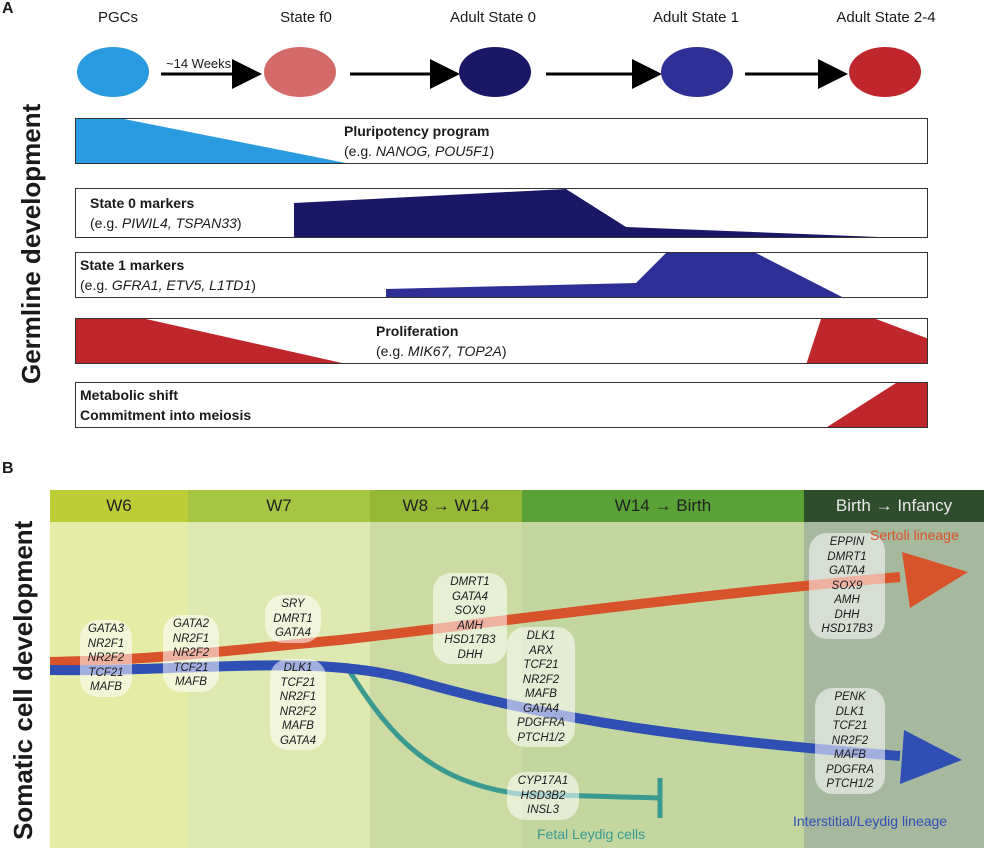 The image size is (984, 850). I want to click on col-w6-label: W6, so click(119, 505).